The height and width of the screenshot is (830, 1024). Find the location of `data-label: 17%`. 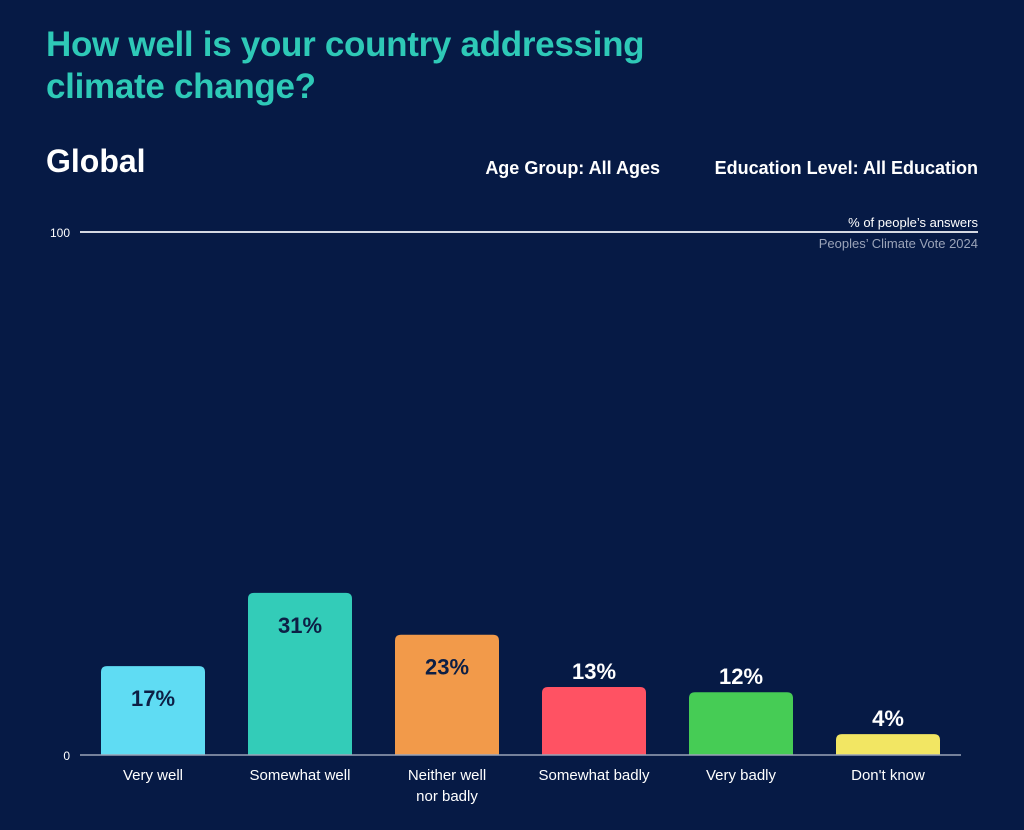

data-label: 17% is located at coordinates (153, 698).